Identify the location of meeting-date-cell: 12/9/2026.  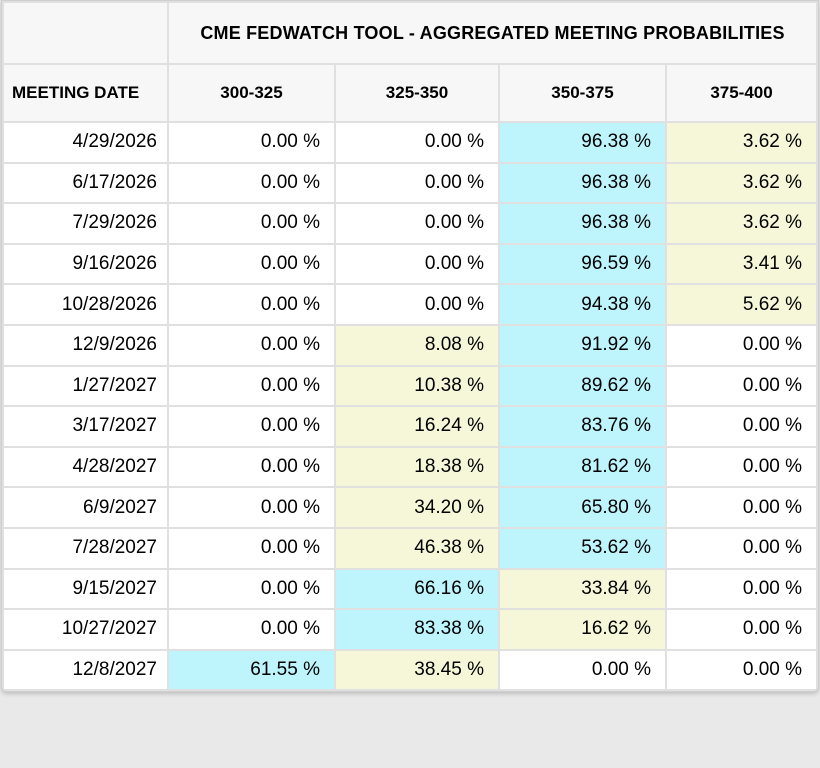
(85, 345).